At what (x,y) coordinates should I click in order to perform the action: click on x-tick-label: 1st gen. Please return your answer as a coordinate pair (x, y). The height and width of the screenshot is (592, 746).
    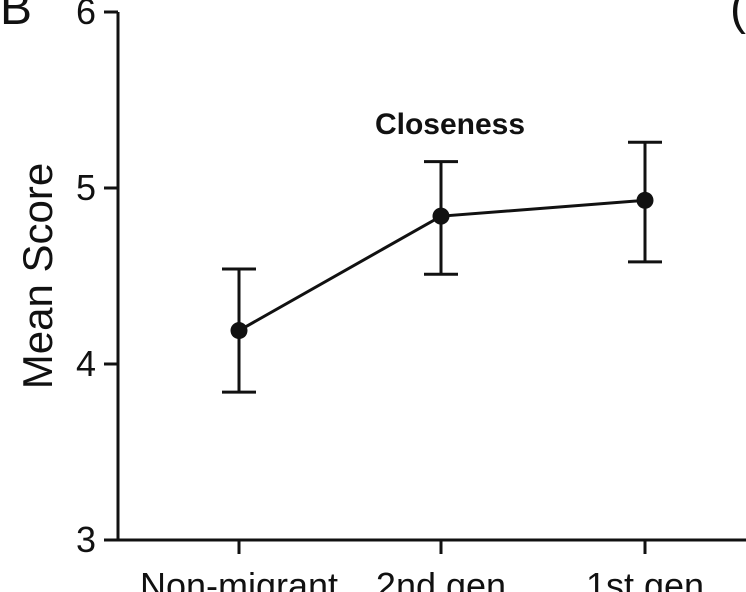
    Looking at the image, I should click on (645, 578).